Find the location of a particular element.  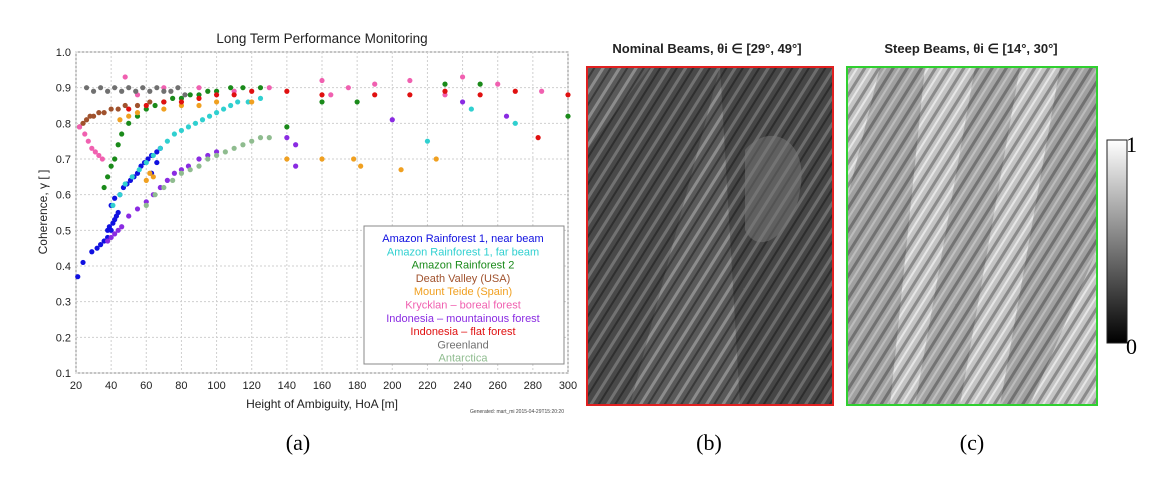

generated-footnote: Generated: mart_mi 2015-04-29T15:20:20 is located at coordinates (517, 412).